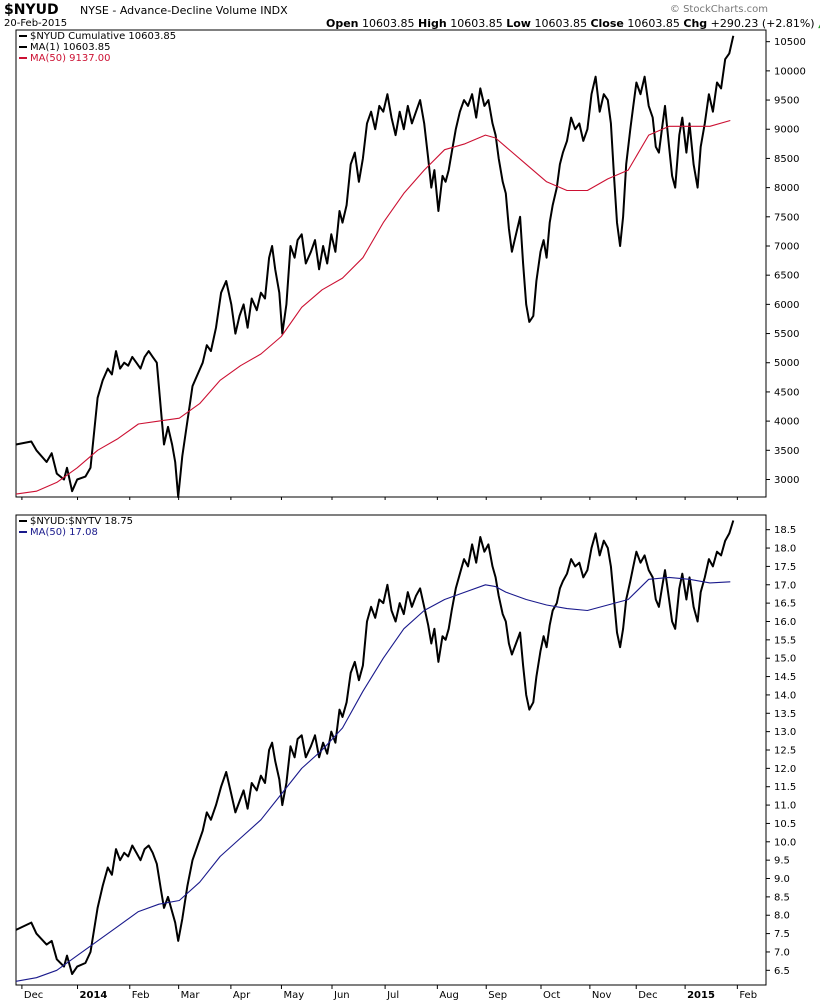 This screenshot has height=1000, width=820. I want to click on chart-date: 20-Feb-2015, so click(36, 23).